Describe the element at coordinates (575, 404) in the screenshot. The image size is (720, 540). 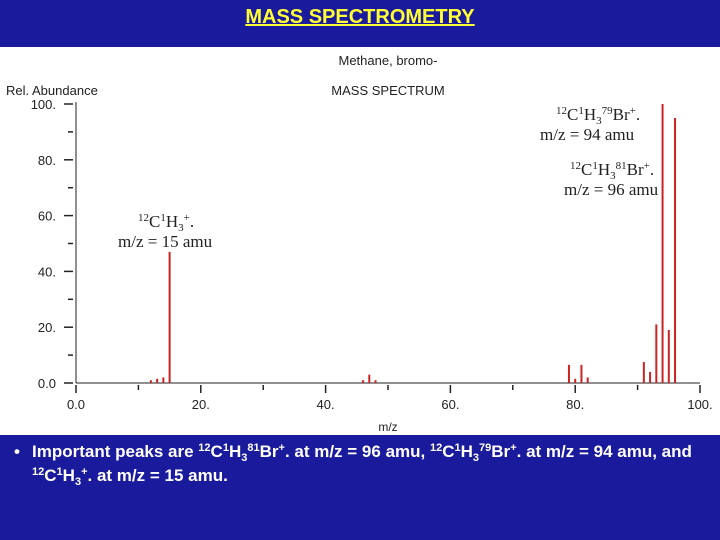
I see `x-tick-label: 80.` at that location.